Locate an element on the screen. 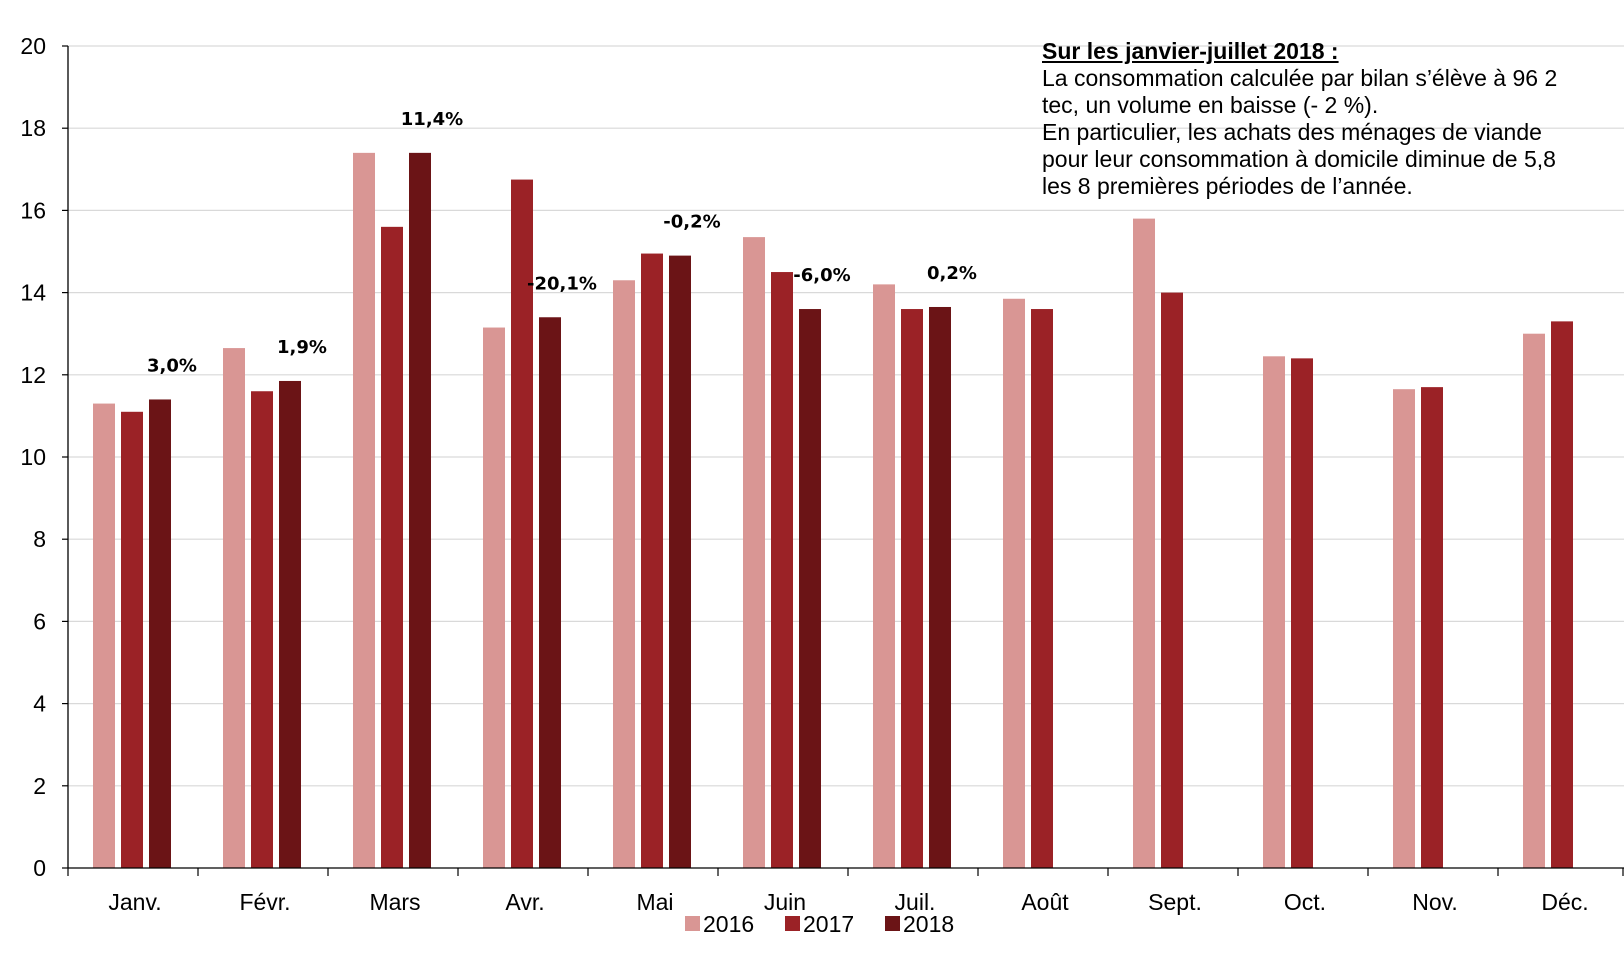 This screenshot has height=960, width=1624. y-tick-label: 4 is located at coordinates (39, 704).